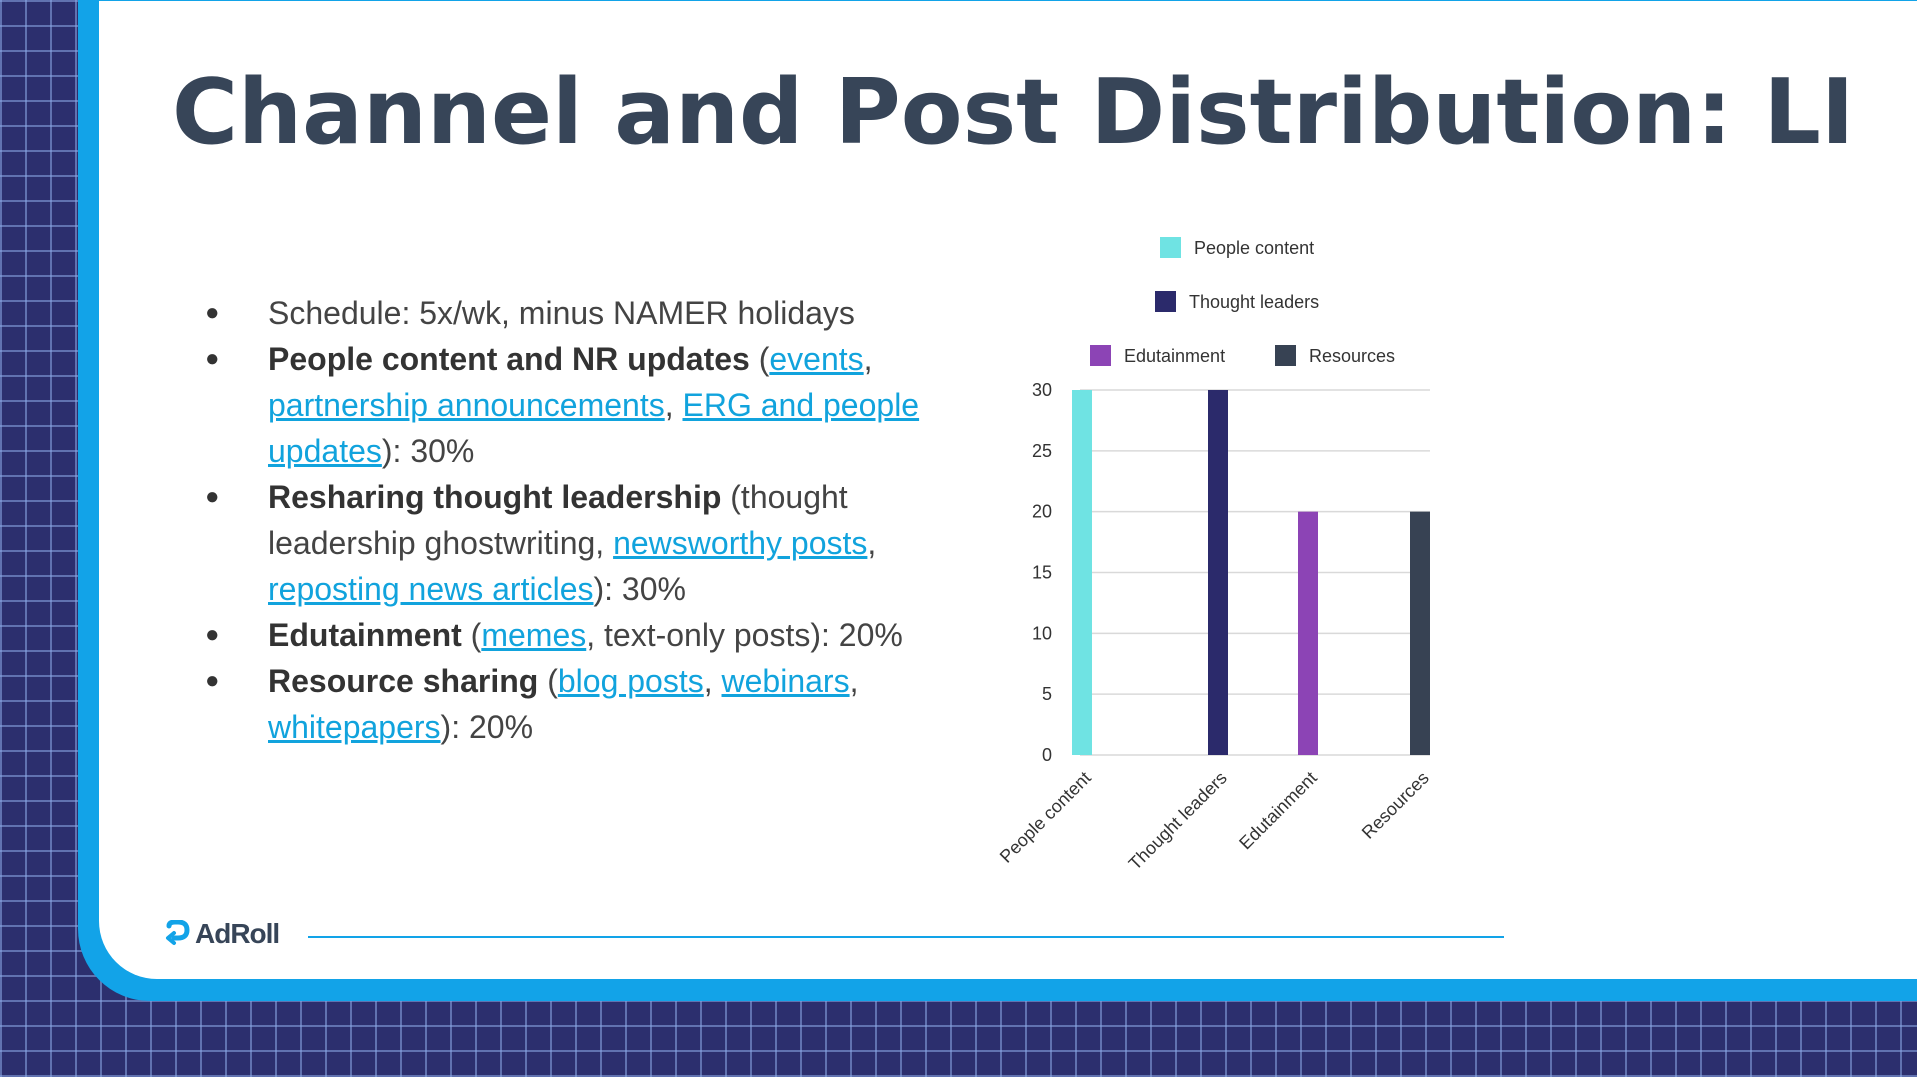 The width and height of the screenshot is (1917, 1077). What do you see at coordinates (1042, 390) in the screenshot?
I see `y-tick-label: 30` at bounding box center [1042, 390].